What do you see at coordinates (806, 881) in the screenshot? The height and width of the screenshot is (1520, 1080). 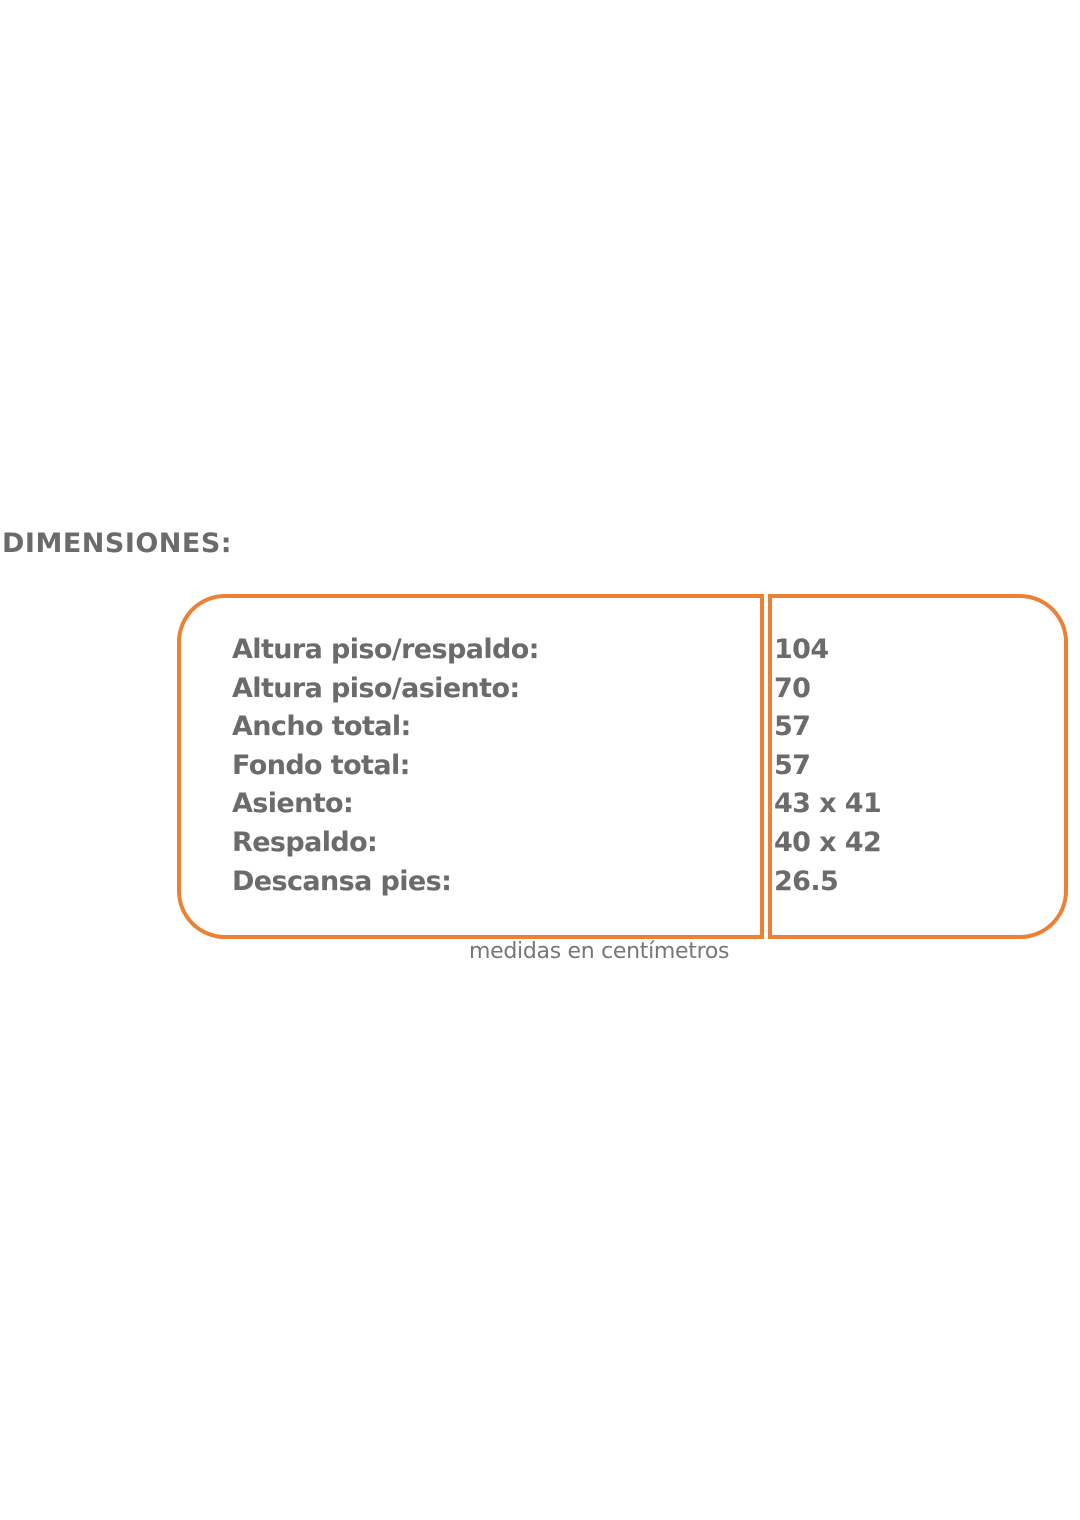 I see `dimension-value: 26.5` at bounding box center [806, 881].